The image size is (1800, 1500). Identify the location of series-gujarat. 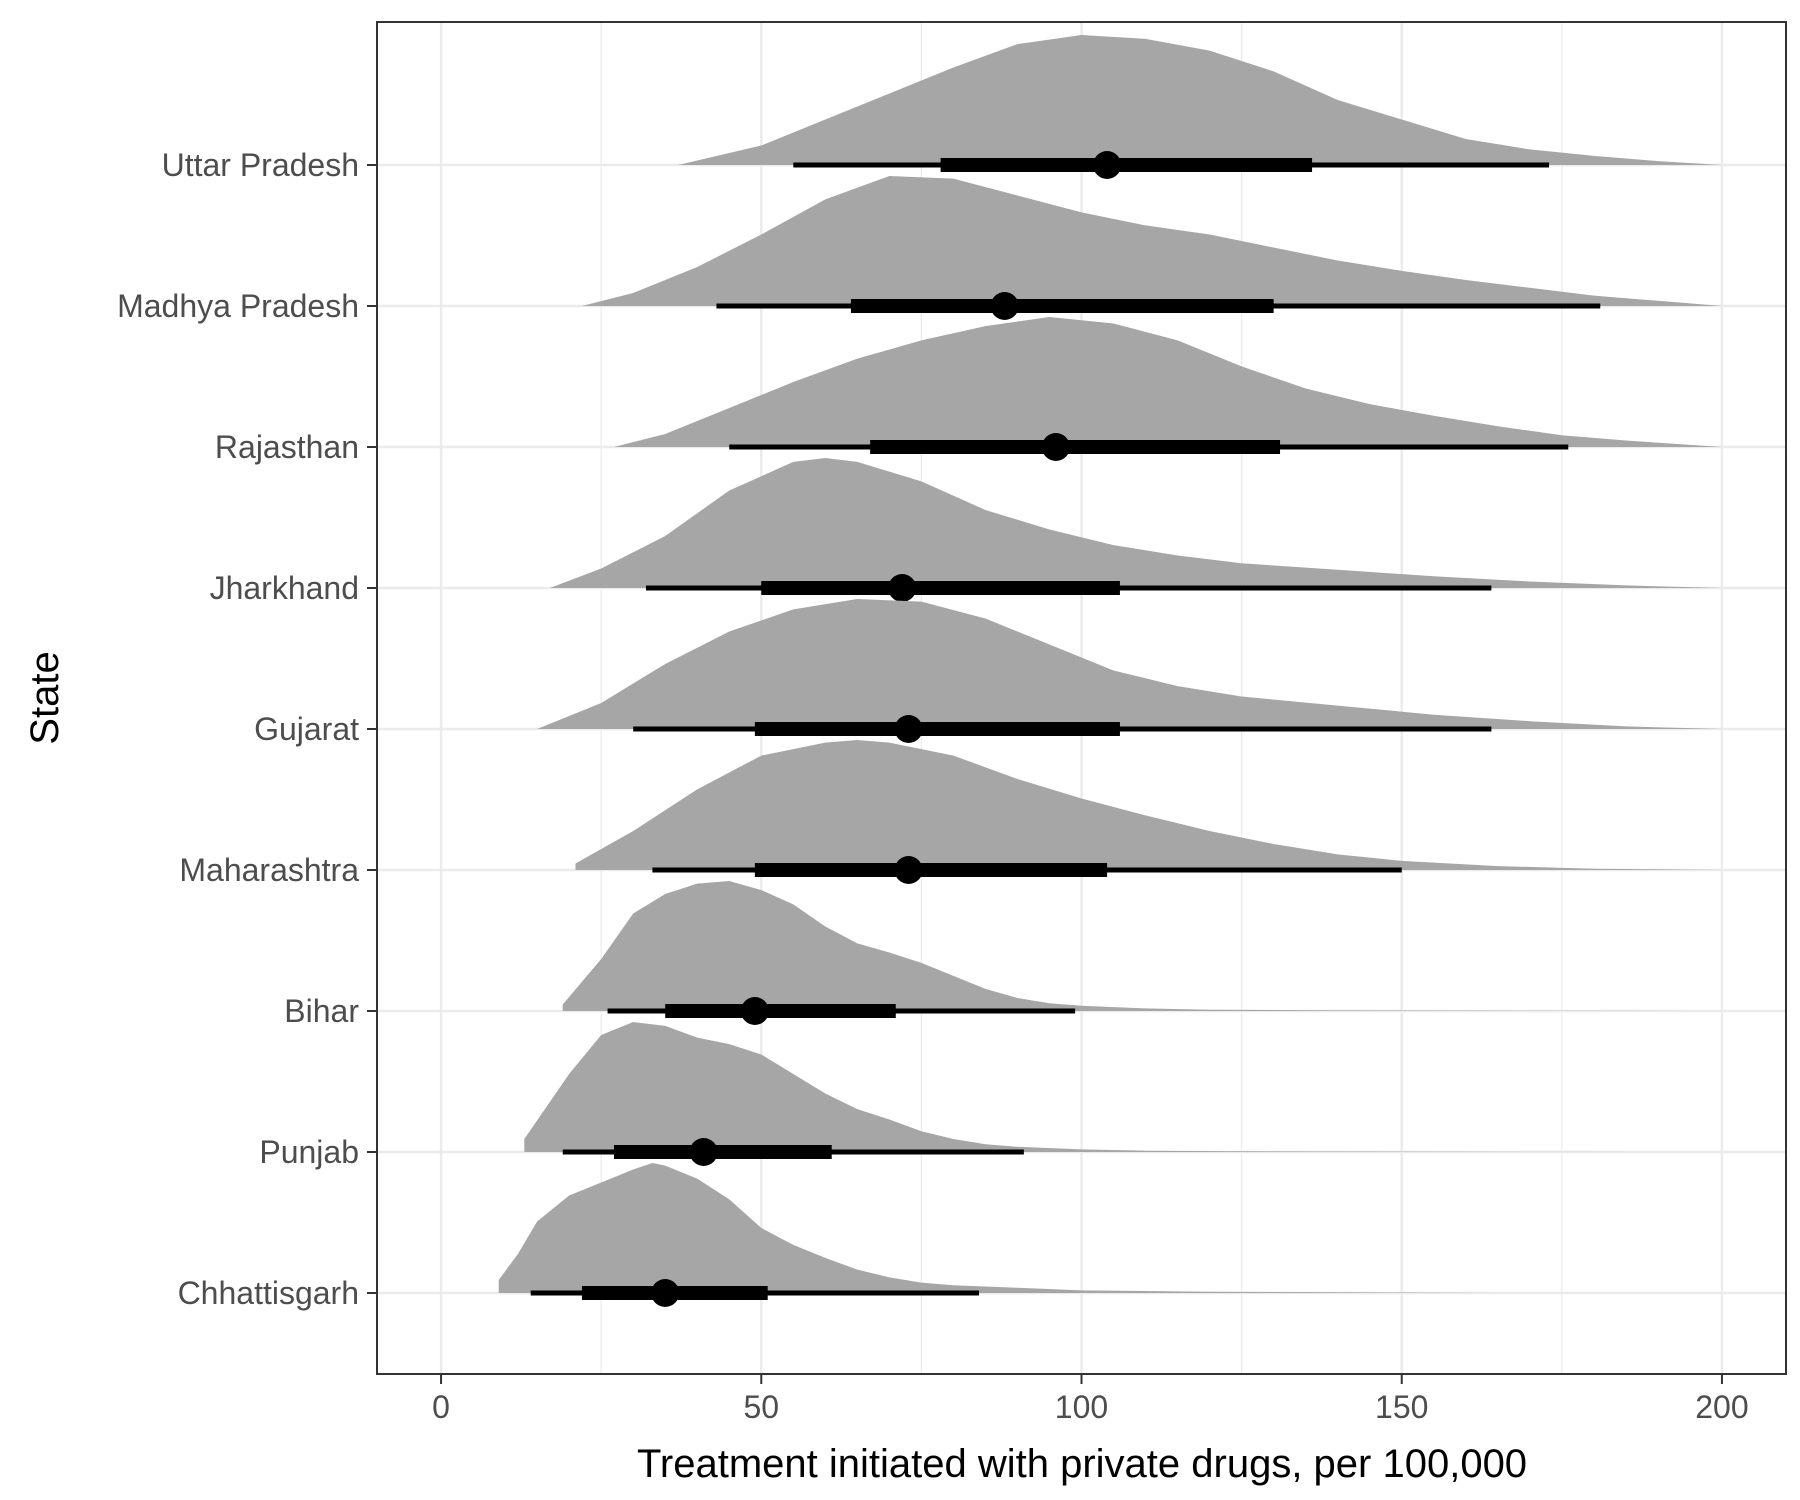
(1129, 671).